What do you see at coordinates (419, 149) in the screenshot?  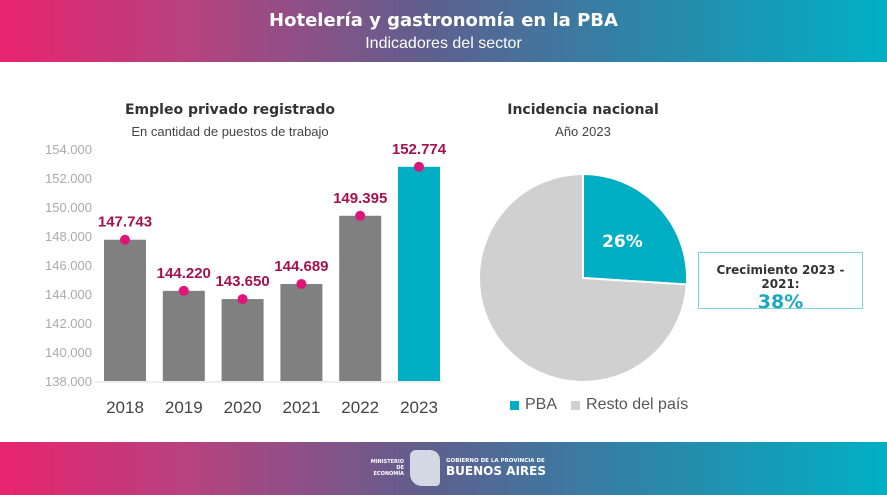 I see `value-label-2023: 152.774` at bounding box center [419, 149].